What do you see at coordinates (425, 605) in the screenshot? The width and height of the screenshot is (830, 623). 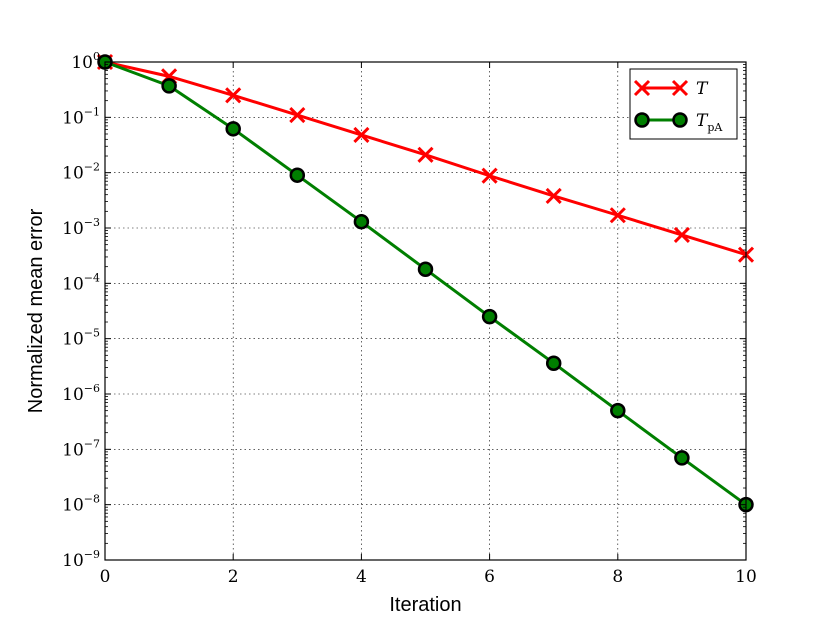 I see `x-axis-label: Iteration` at bounding box center [425, 605].